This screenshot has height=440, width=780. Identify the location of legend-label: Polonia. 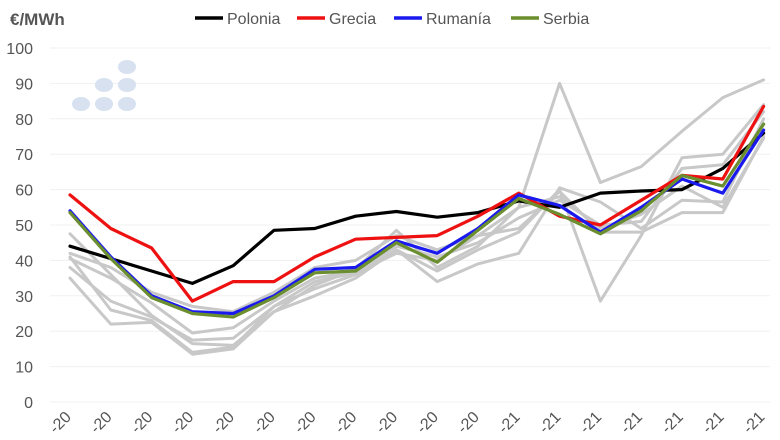
(253, 19).